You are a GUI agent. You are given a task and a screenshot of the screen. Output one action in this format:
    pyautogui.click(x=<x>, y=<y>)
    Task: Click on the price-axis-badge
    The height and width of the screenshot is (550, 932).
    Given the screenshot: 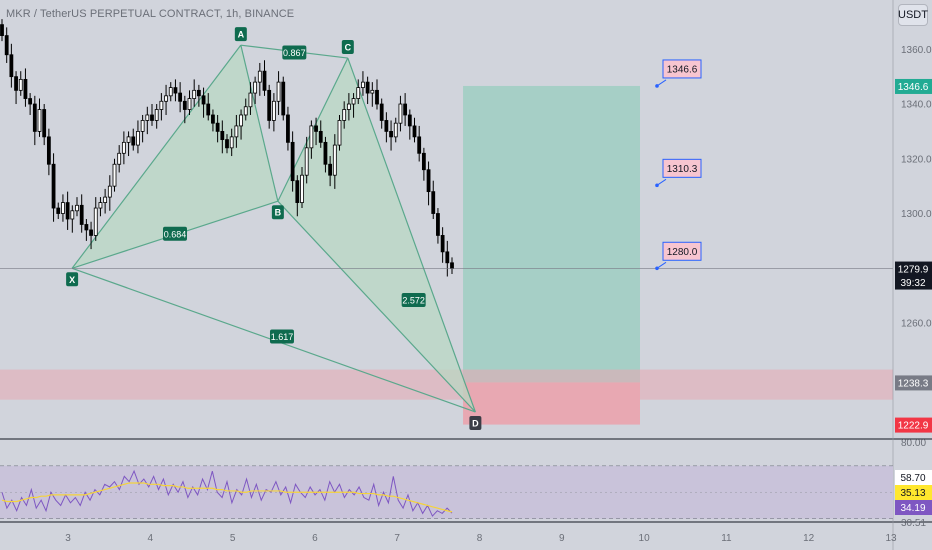 What is the action you would take?
    pyautogui.click(x=913, y=383)
    